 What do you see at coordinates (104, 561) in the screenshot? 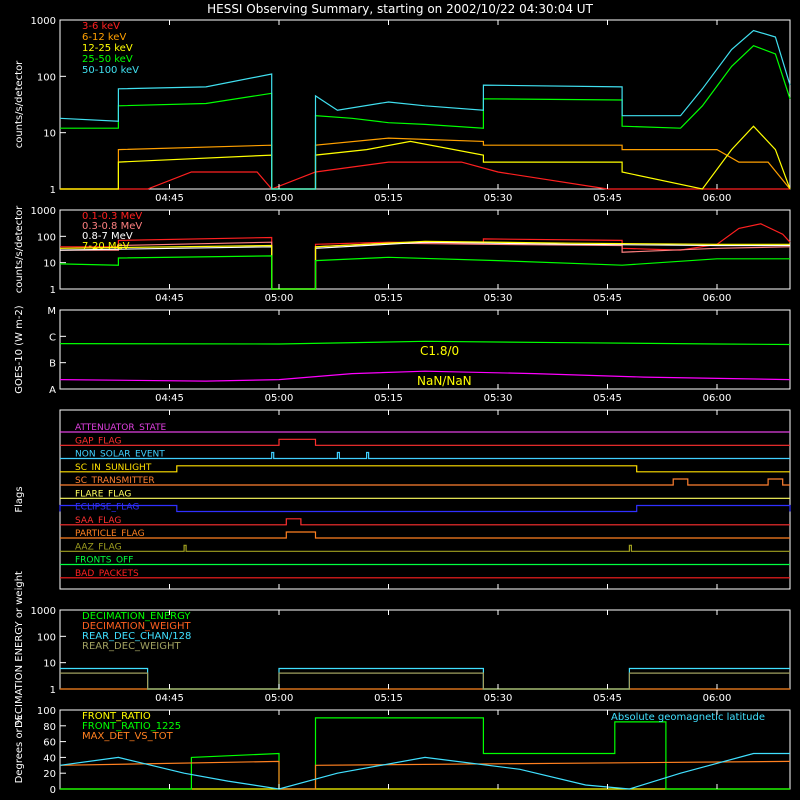
I see `flag-label: FRONTS_OFF` at bounding box center [104, 561].